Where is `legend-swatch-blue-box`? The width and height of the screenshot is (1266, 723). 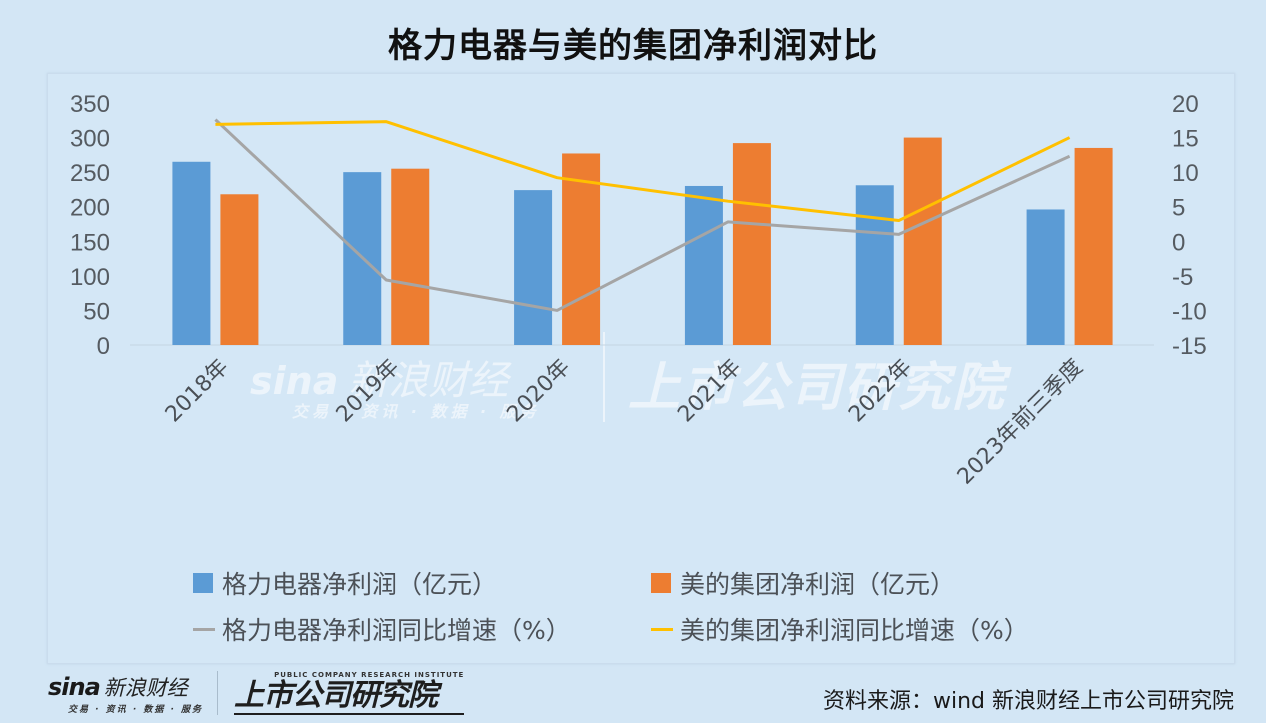 legend-swatch-blue-box is located at coordinates (203, 583).